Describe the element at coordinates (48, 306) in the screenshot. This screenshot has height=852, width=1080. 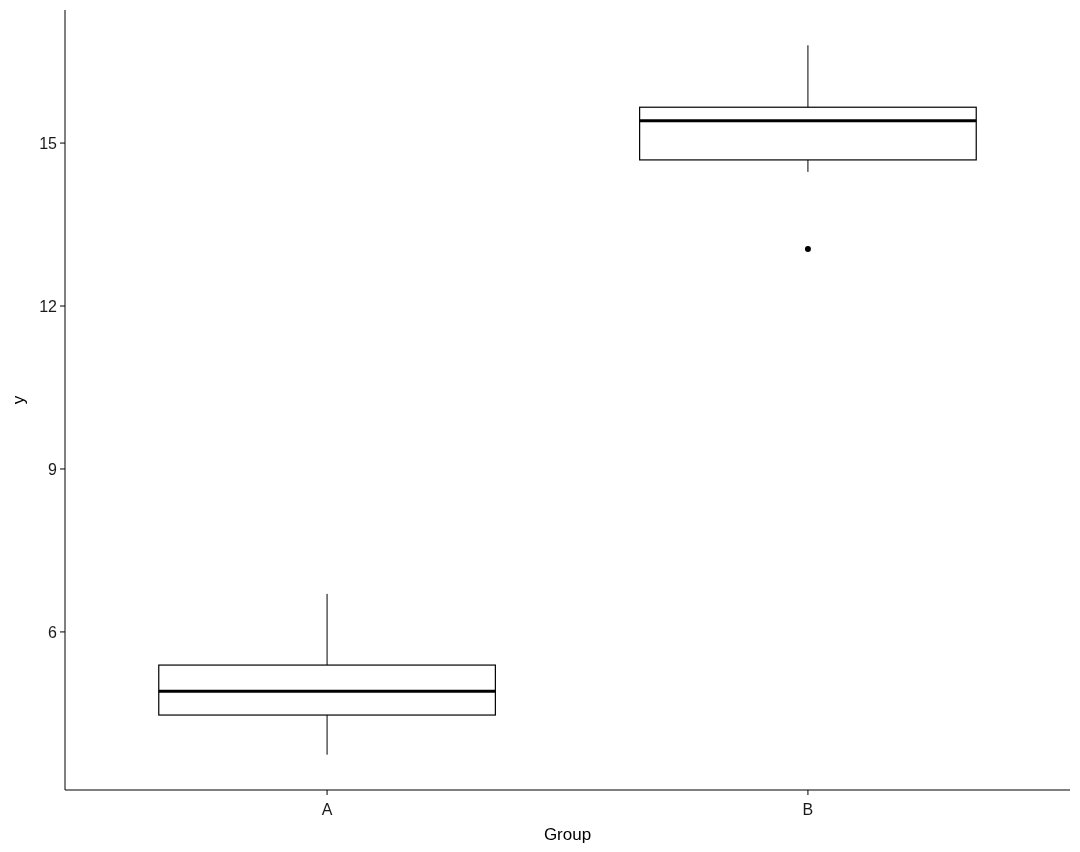
I see `y-tick-label: 12` at that location.